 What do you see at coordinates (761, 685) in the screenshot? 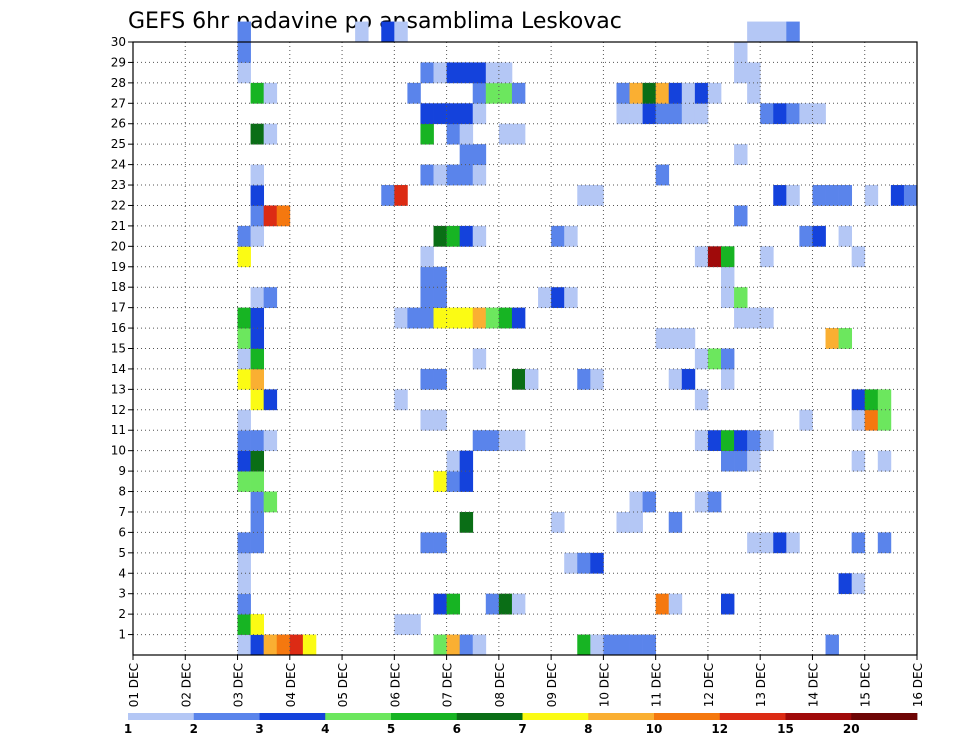
I see `x-tick-label: 13 DEC` at bounding box center [761, 685].